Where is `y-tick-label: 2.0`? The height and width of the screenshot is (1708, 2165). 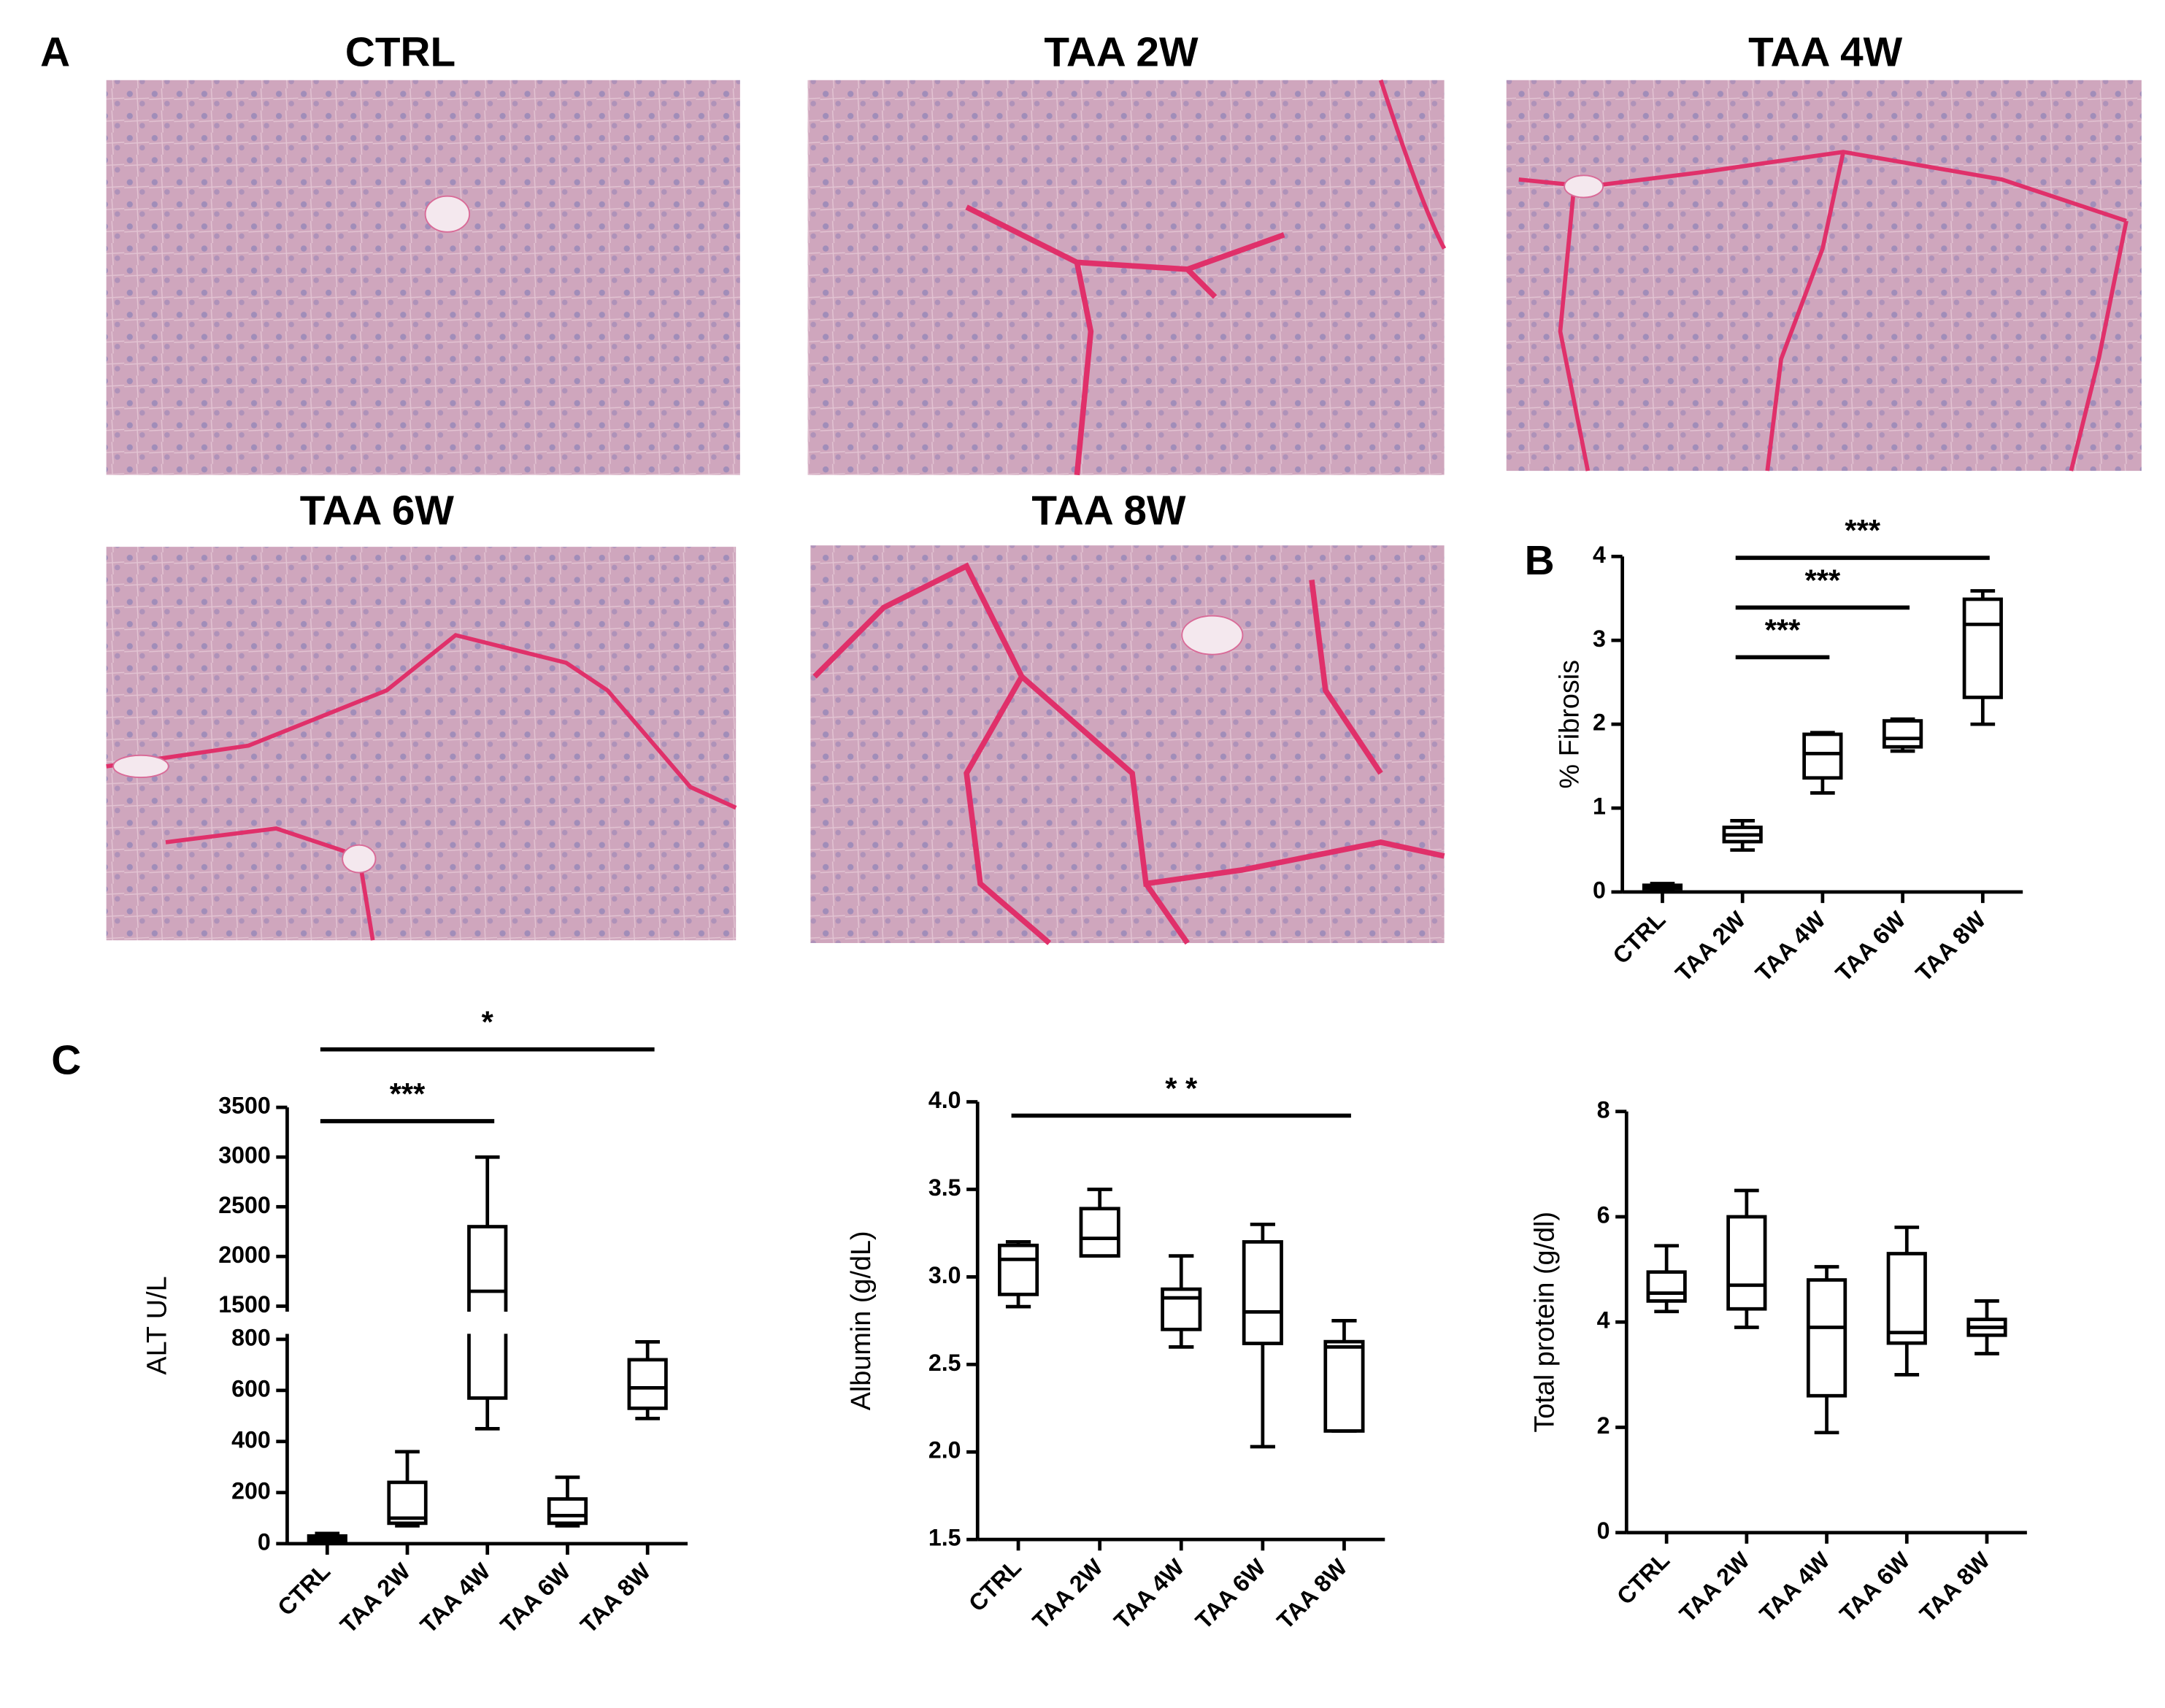
y-tick-label: 2.0 is located at coordinates (944, 1450).